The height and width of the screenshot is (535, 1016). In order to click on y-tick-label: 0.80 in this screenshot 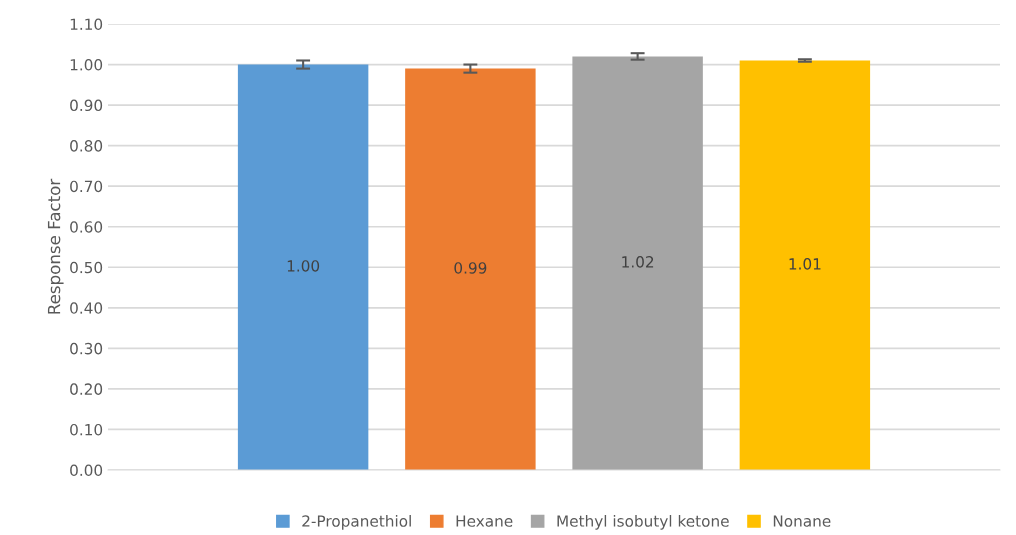, I will do `click(86, 146)`.